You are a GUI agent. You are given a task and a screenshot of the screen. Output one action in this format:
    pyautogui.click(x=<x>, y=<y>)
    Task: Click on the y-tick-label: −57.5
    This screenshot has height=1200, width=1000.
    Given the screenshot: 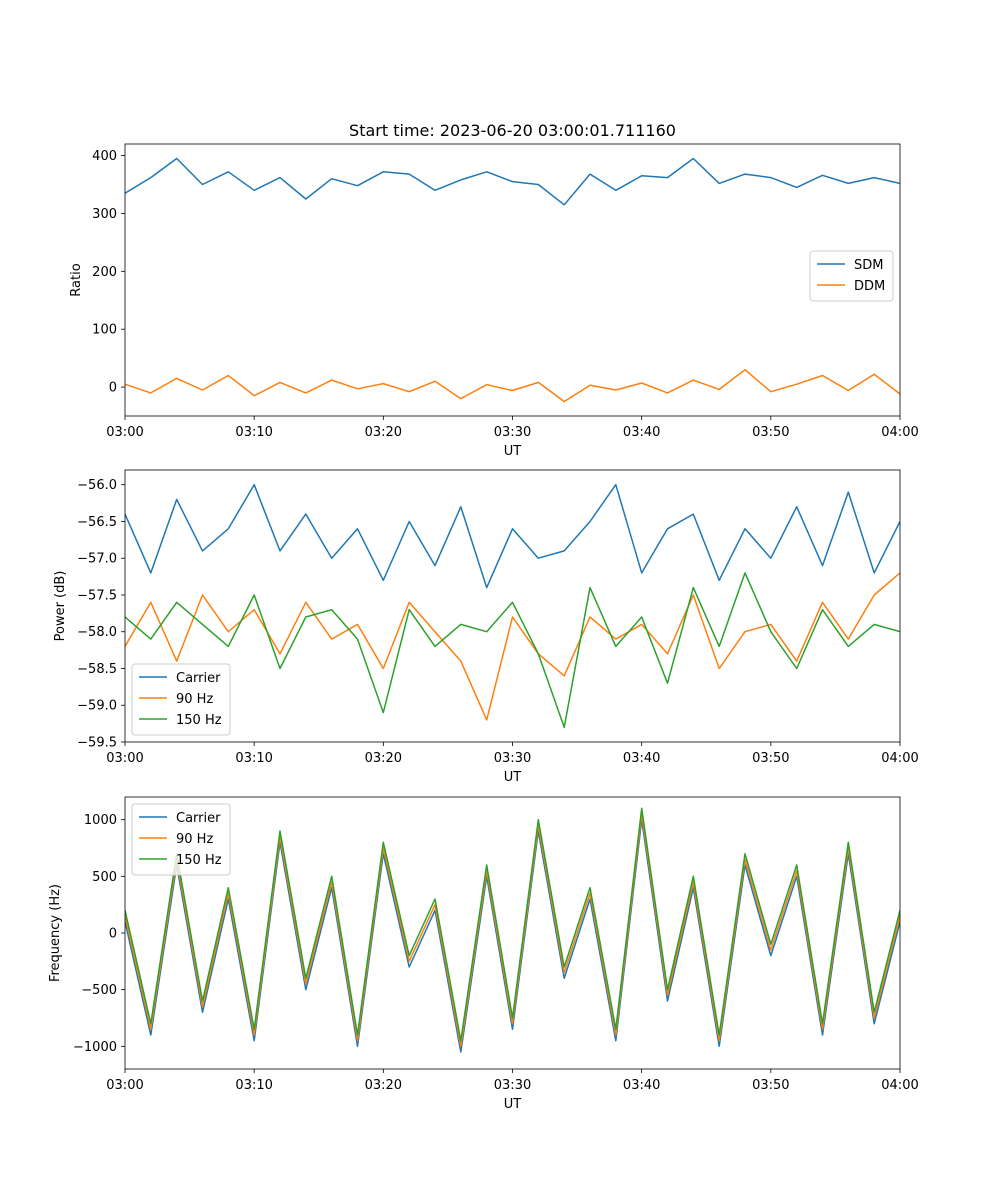 What is the action you would take?
    pyautogui.click(x=97, y=595)
    